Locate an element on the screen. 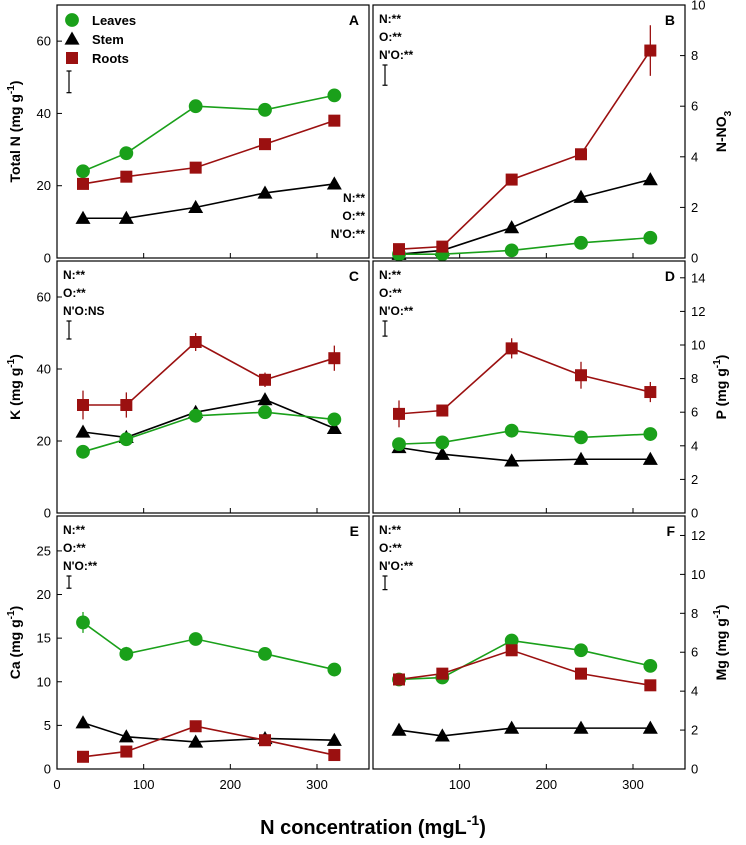 The width and height of the screenshot is (746, 845). legend-marker-stem is located at coordinates (72, 38).